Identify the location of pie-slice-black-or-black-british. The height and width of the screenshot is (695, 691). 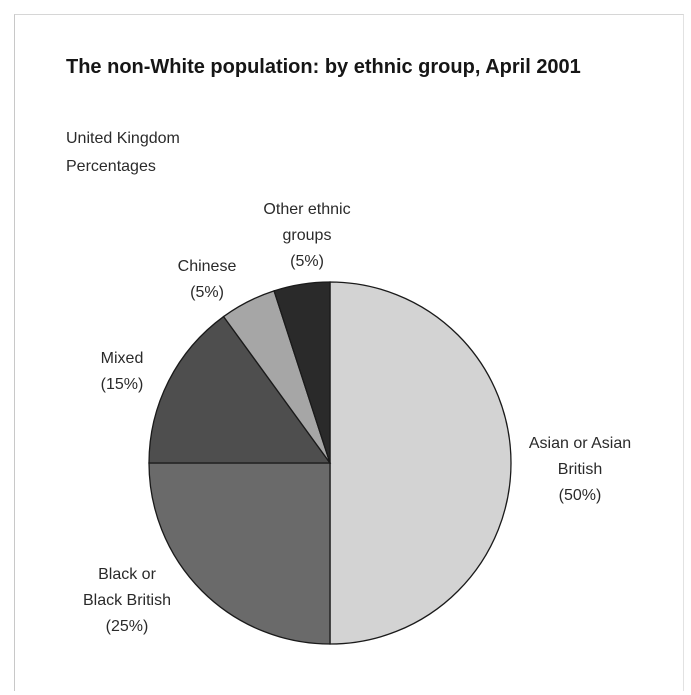
(239, 553).